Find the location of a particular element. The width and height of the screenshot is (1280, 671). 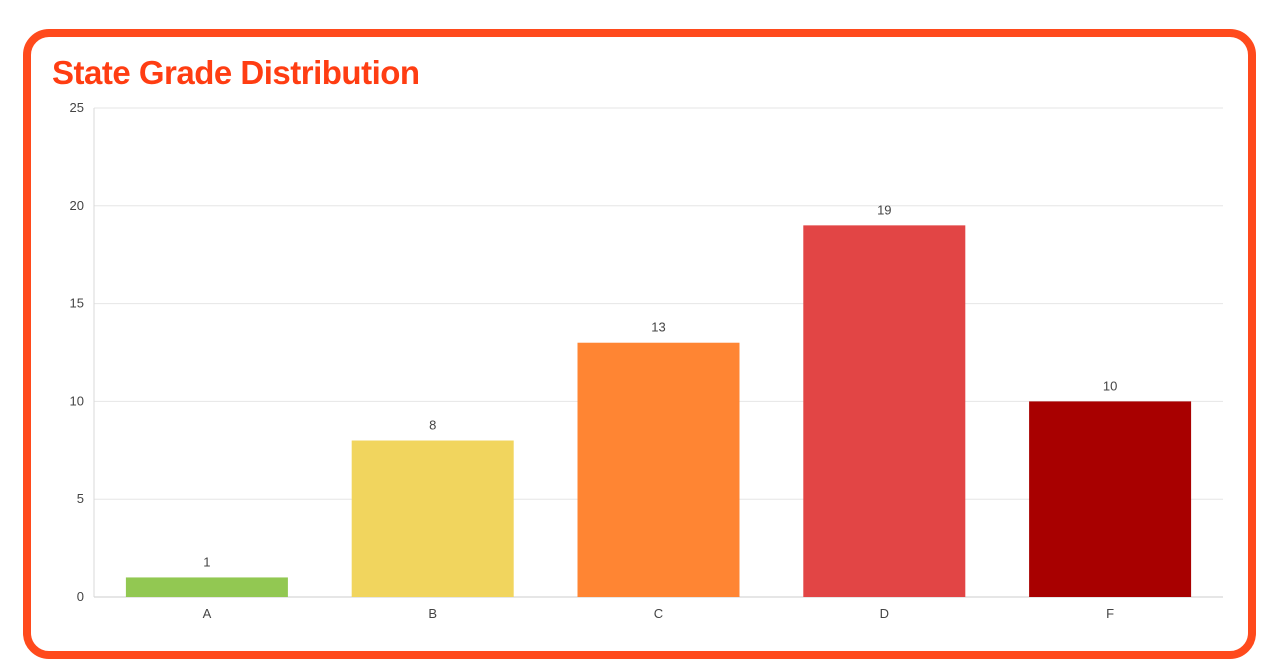

x-tick-label-c: C is located at coordinates (658, 613).